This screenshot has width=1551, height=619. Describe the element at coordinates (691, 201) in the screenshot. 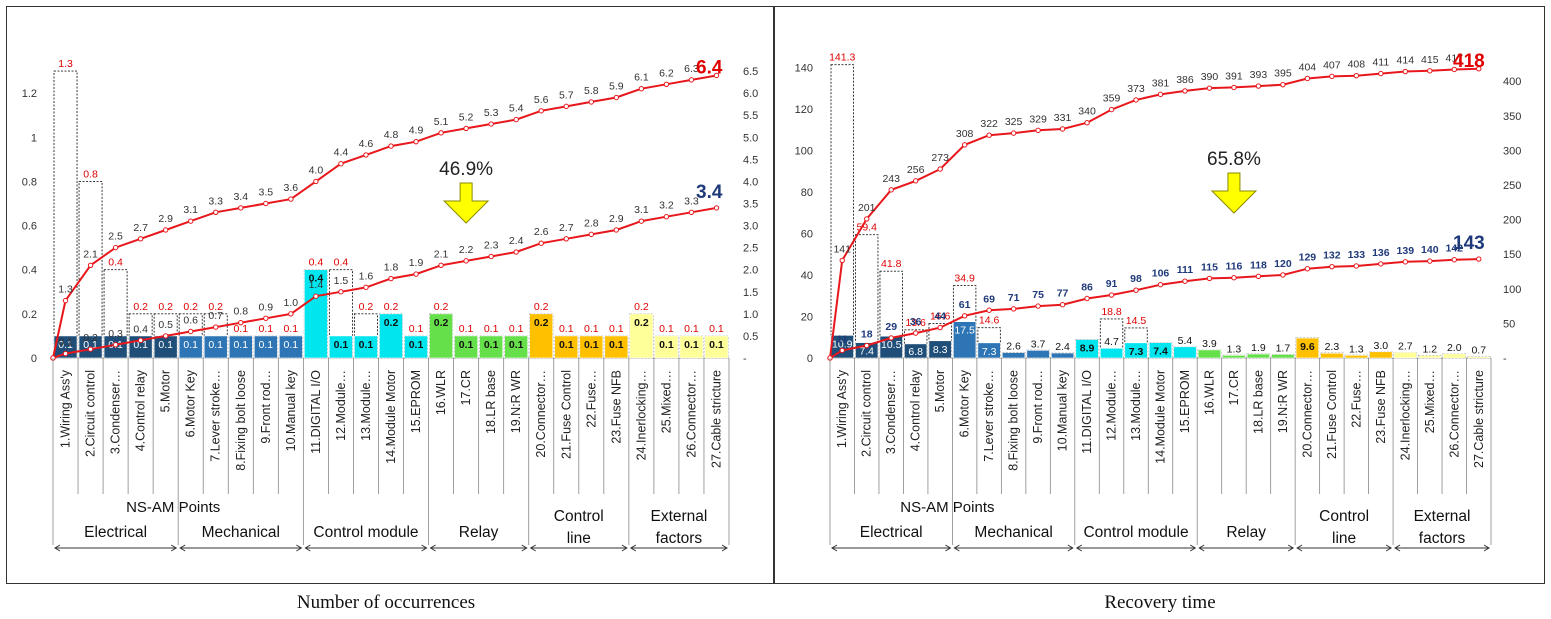

I see `cumulative-after-label: 3.3` at that location.